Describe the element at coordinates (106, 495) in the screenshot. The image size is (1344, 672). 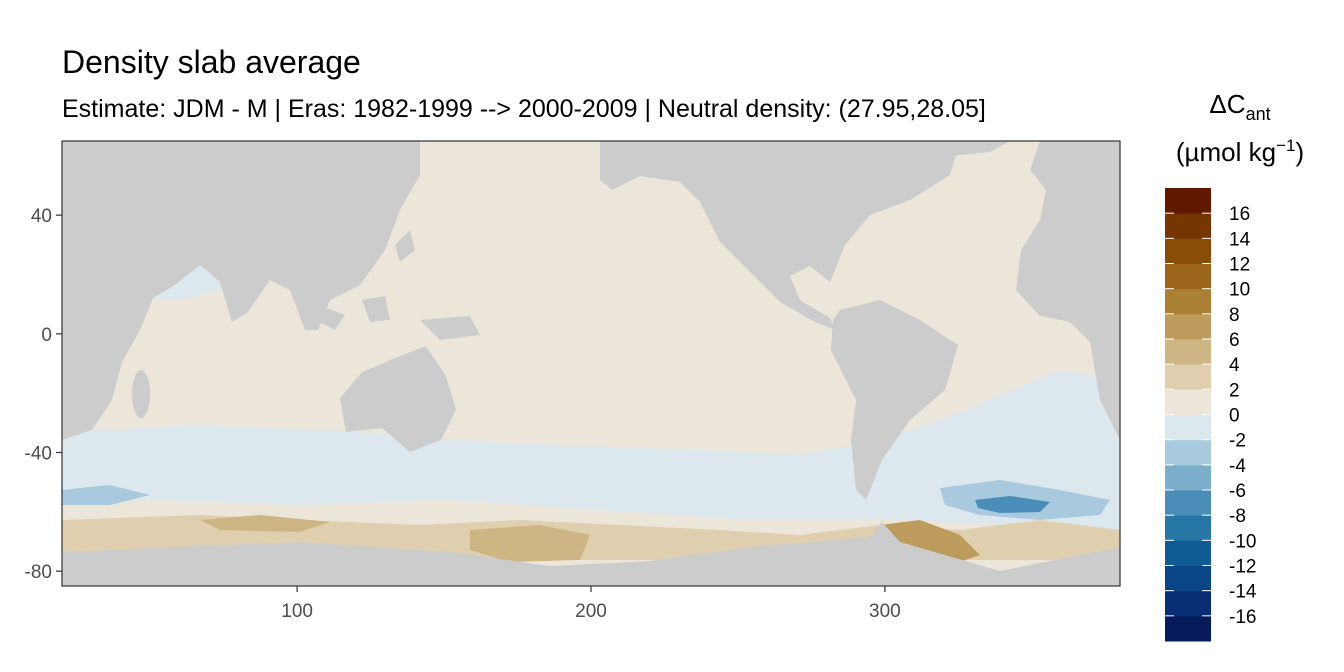
I see `ocean-negative-patch` at that location.